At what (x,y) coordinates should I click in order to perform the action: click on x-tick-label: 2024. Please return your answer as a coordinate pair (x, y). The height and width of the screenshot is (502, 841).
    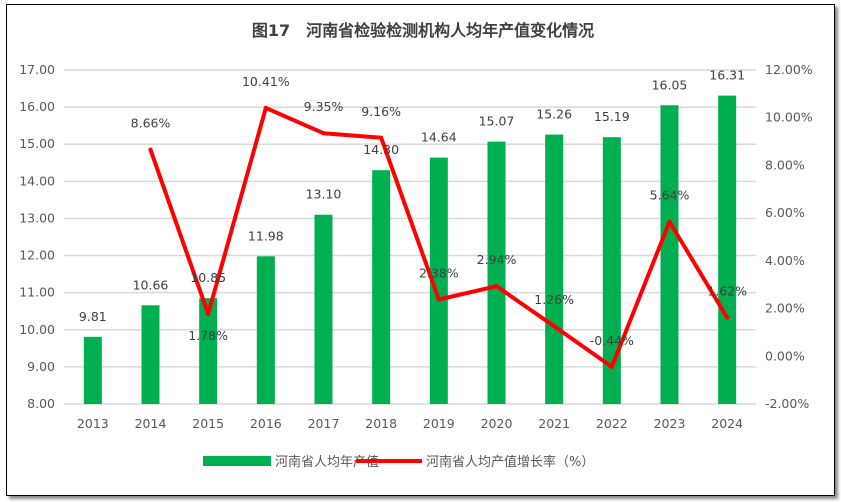
    Looking at the image, I should click on (727, 423).